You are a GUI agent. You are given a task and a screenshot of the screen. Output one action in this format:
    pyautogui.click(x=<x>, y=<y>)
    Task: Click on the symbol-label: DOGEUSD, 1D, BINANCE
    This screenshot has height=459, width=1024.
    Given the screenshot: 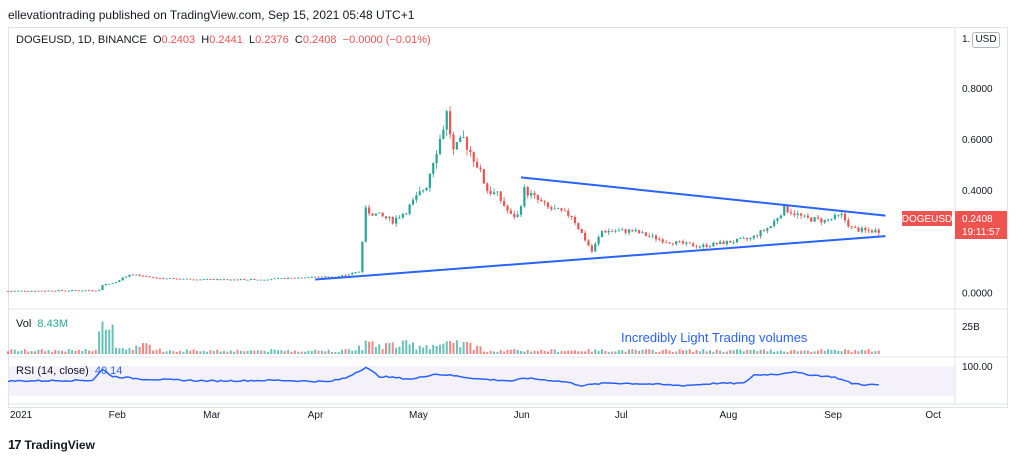 What is the action you would take?
    pyautogui.click(x=81, y=40)
    